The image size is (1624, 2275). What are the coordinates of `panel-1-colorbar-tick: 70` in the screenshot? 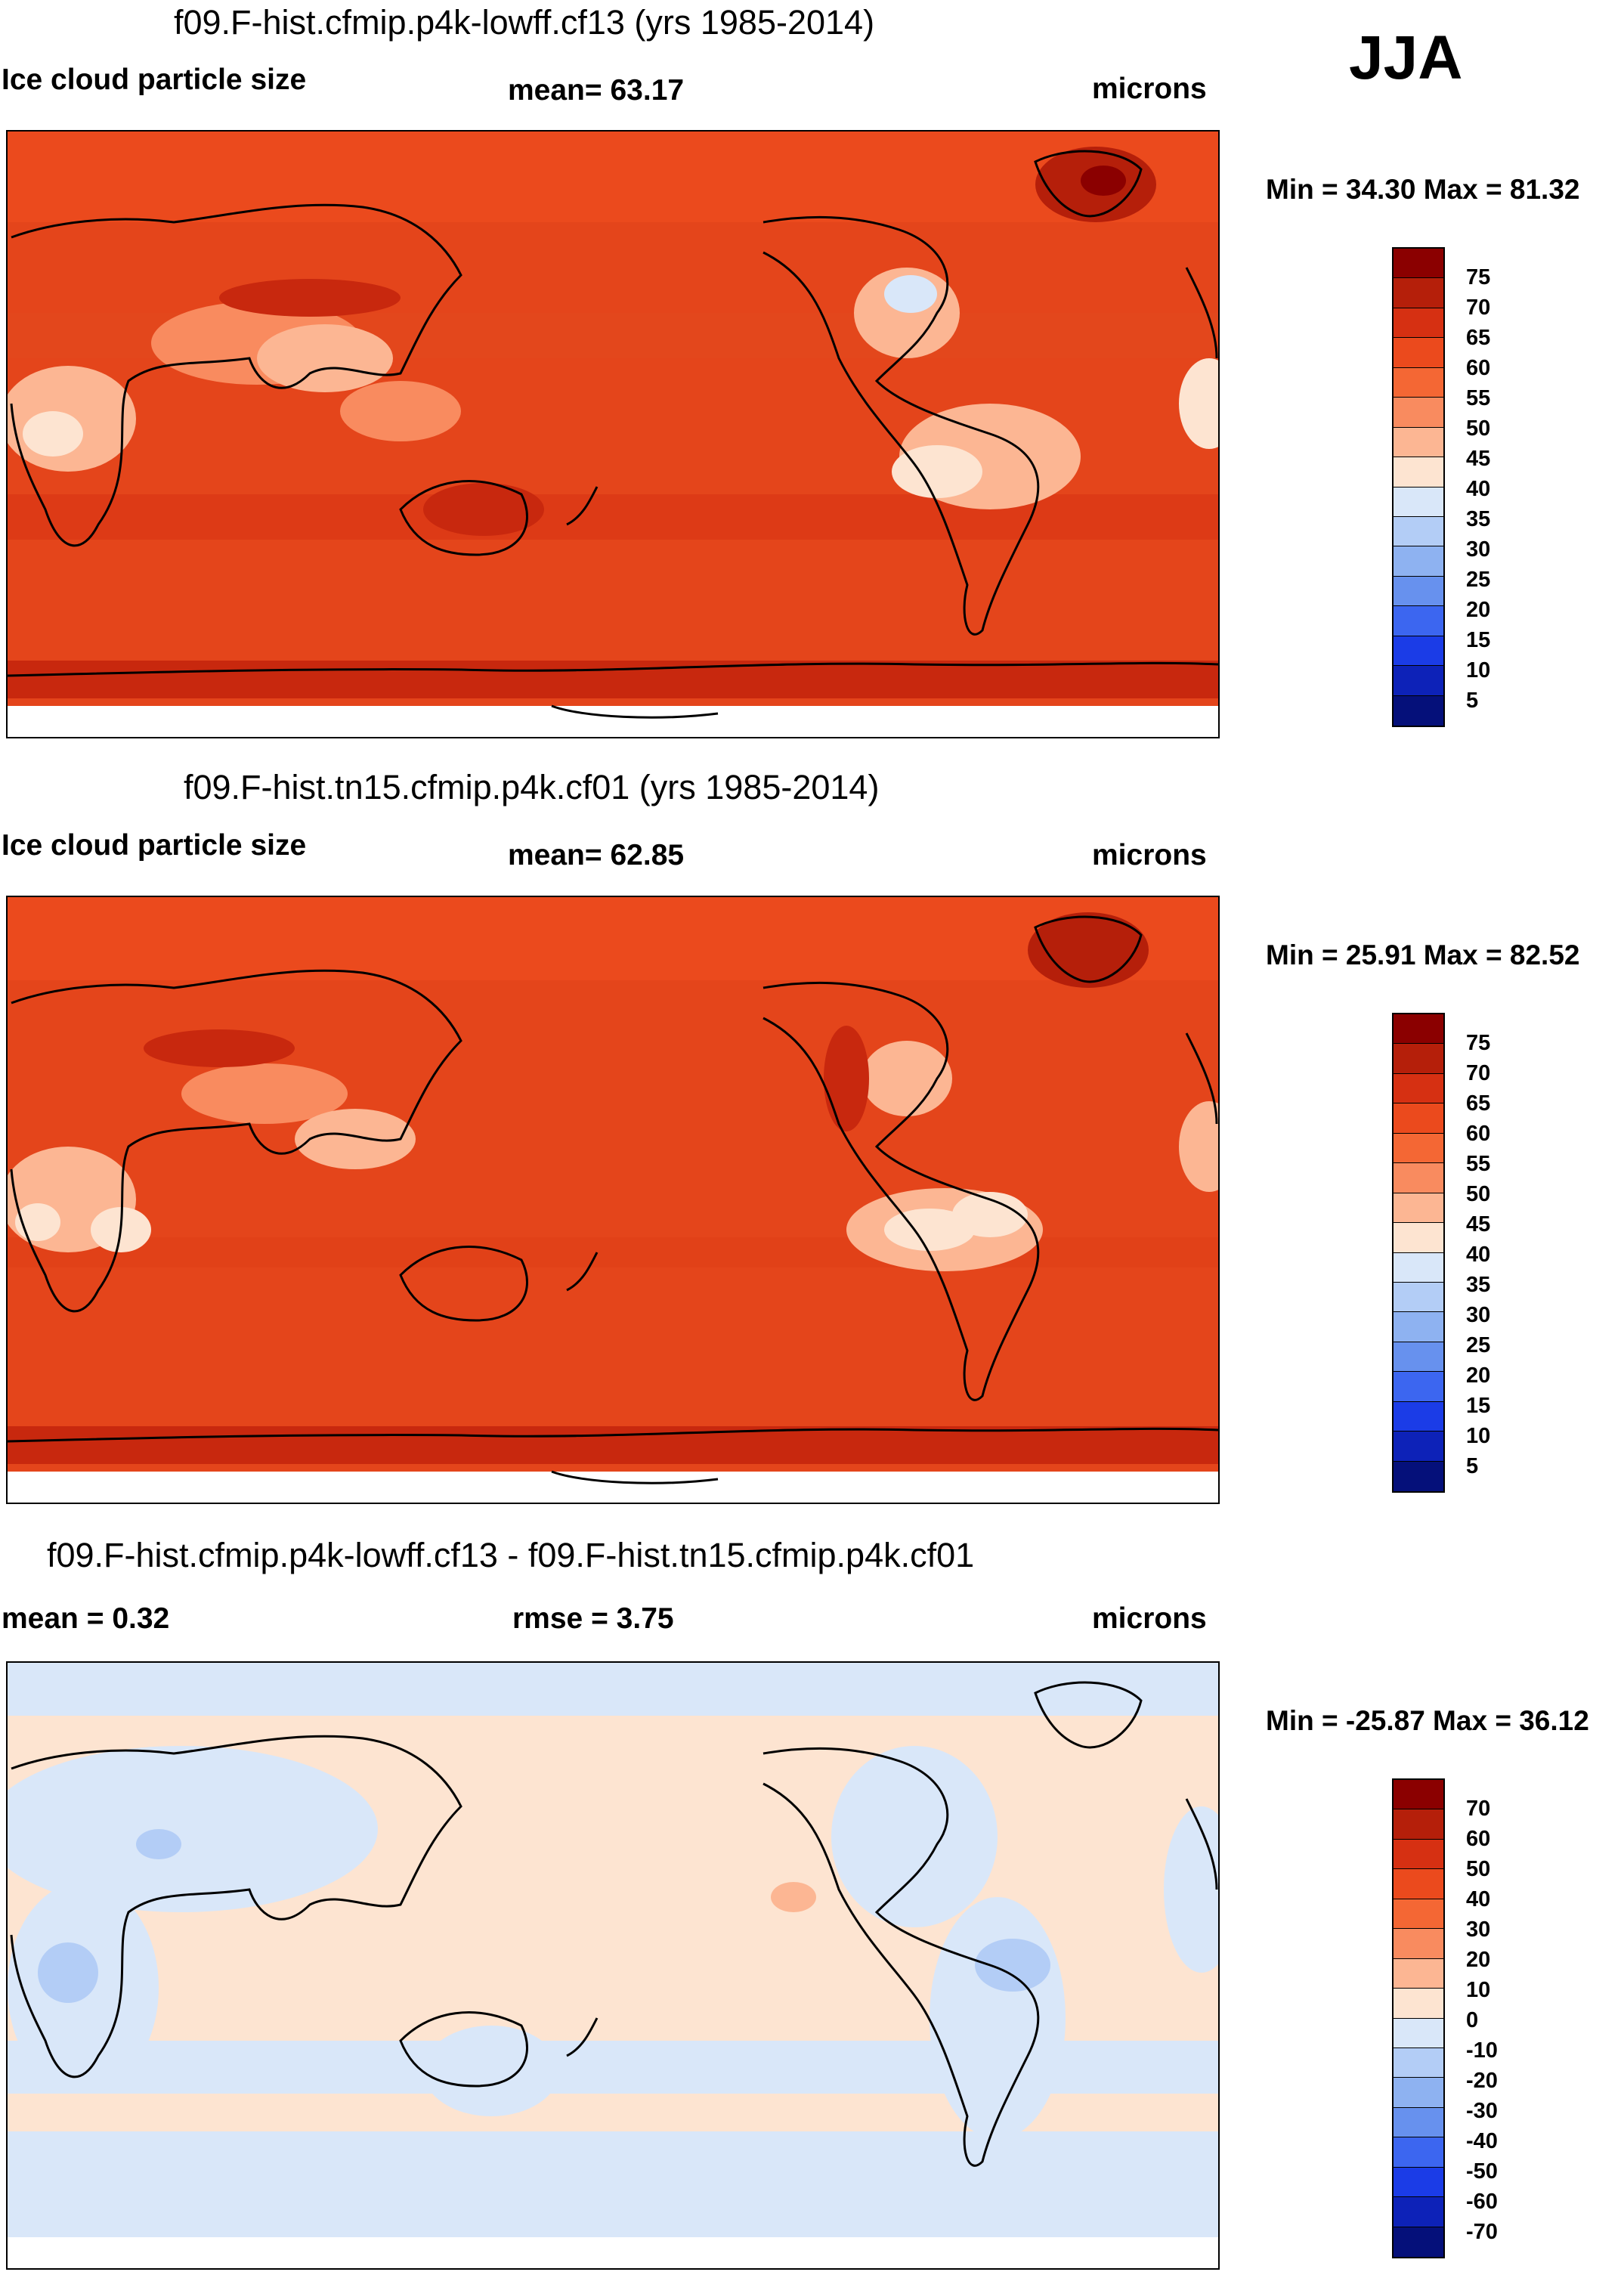 It's located at (1478, 308).